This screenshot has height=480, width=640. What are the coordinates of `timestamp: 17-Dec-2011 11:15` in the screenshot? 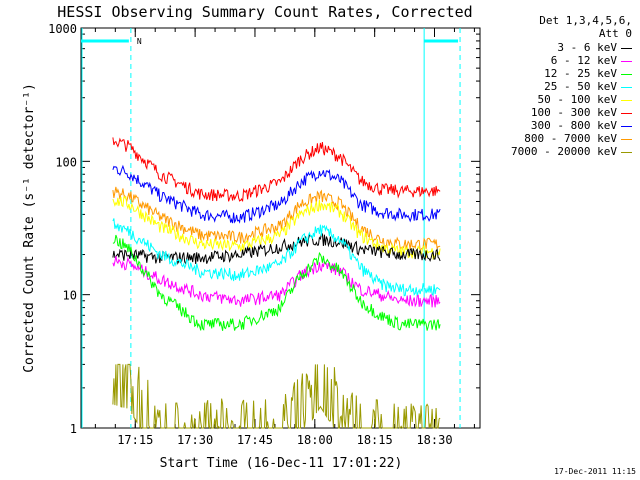 It's located at (595, 471).